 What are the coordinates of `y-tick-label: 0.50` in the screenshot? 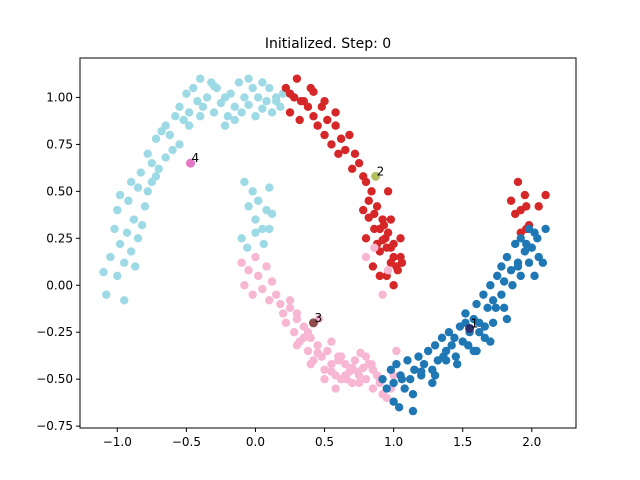 It's located at (59, 191).